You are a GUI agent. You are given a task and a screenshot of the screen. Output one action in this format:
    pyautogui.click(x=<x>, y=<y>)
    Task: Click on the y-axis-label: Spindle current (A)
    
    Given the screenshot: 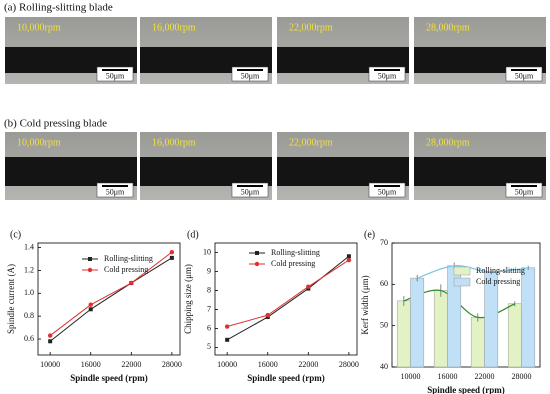 What is the action you would take?
    pyautogui.click(x=11, y=299)
    